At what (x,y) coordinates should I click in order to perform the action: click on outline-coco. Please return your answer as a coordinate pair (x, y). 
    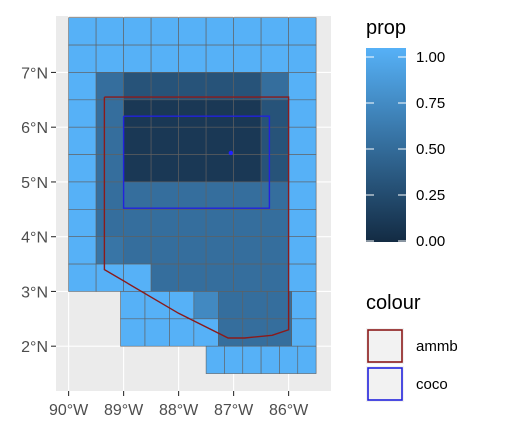
    Looking at the image, I should click on (196, 162).